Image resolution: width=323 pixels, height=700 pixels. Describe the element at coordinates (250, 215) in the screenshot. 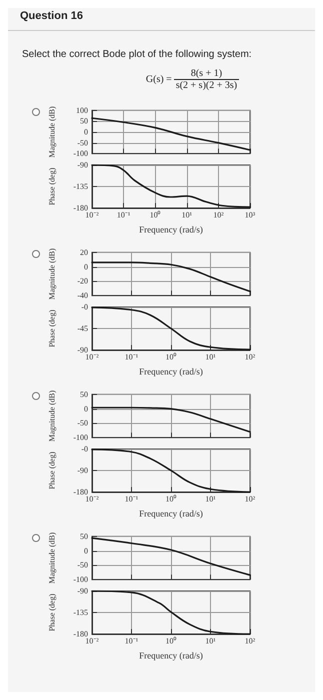

I see `x-tick-label: 10³` at that location.